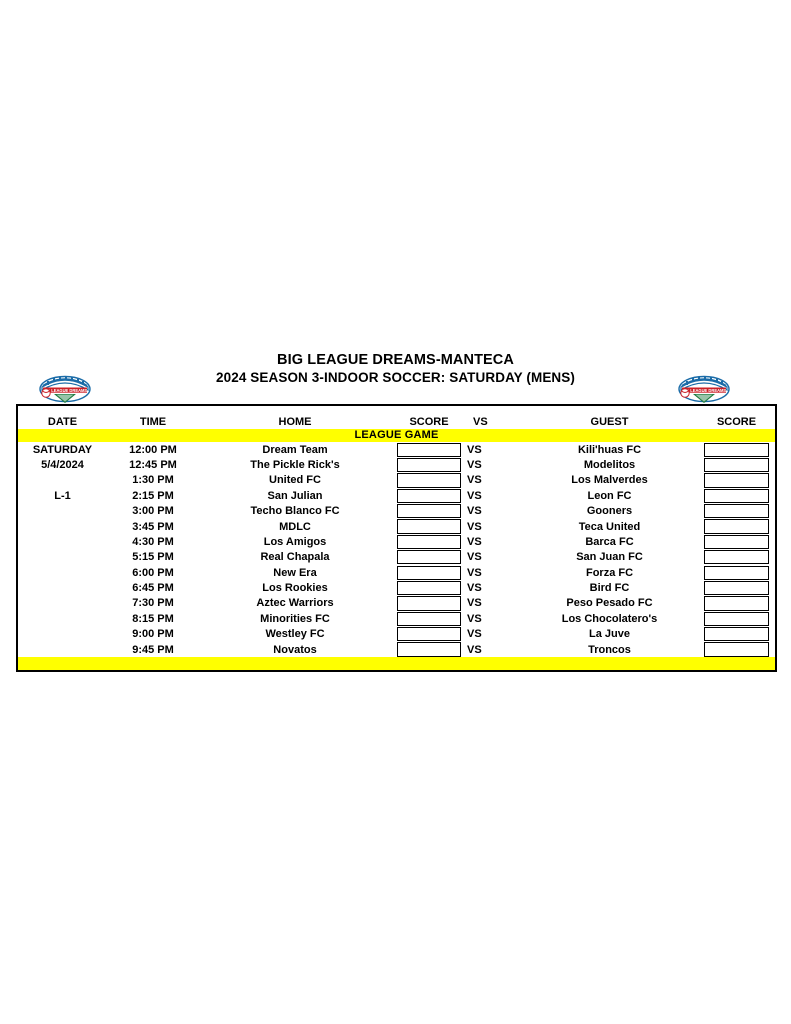  I want to click on table-row: 9:00 PM Westley FC VS La Juve, so click(397, 634).